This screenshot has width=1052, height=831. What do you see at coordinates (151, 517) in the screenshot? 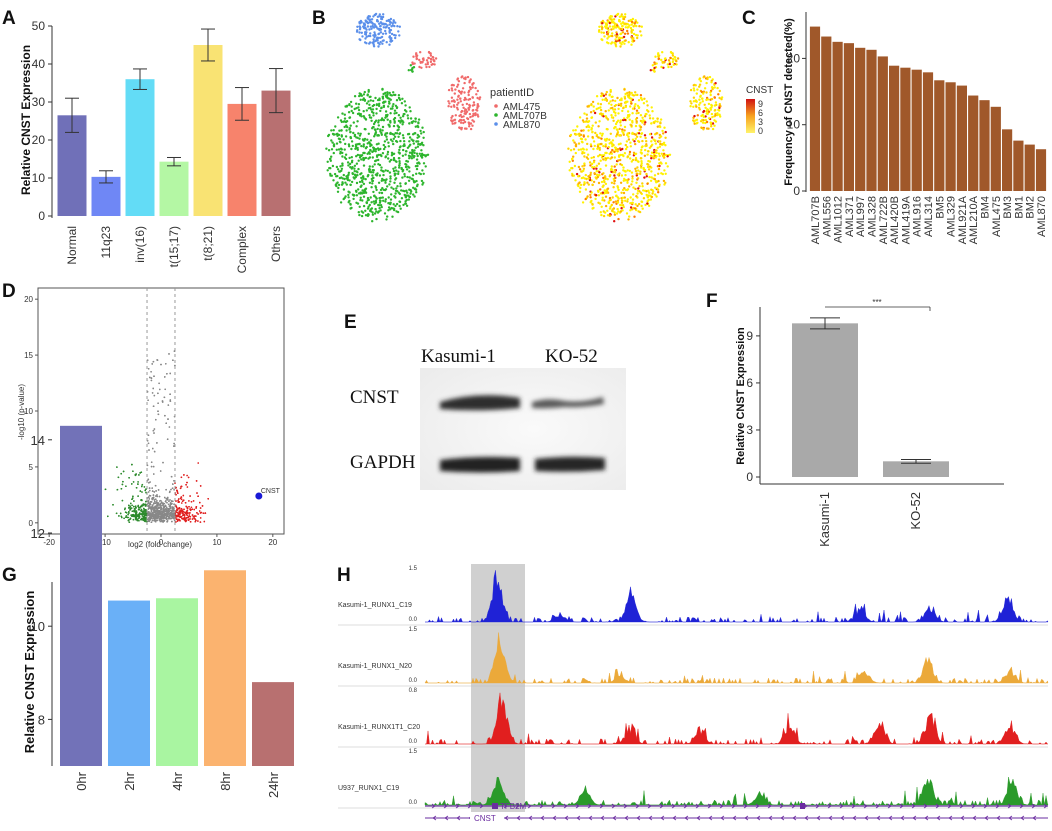
I see `volcano-point-2009` at bounding box center [151, 517].